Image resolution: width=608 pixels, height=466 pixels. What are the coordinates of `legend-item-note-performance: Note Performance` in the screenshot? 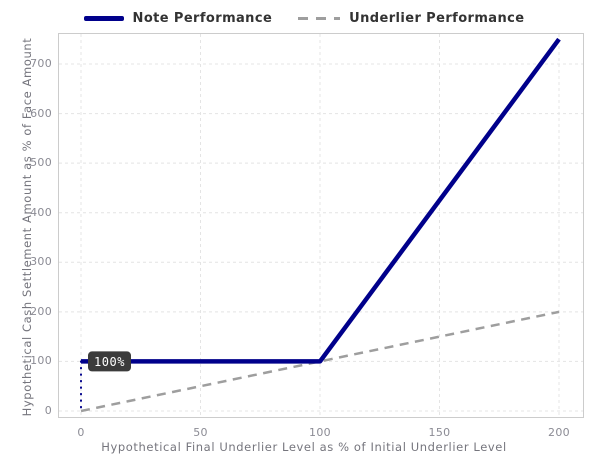 It's located at (178, 18).